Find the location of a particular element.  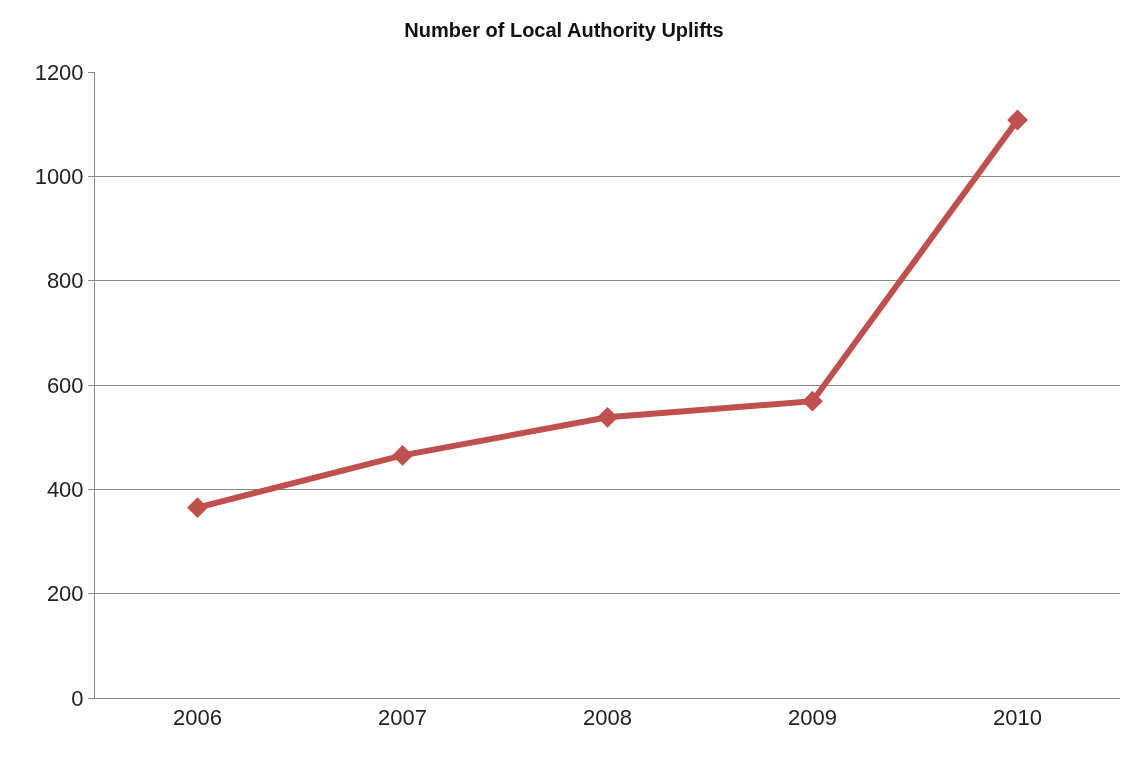

y-tick-label: 200 is located at coordinates (65, 594).